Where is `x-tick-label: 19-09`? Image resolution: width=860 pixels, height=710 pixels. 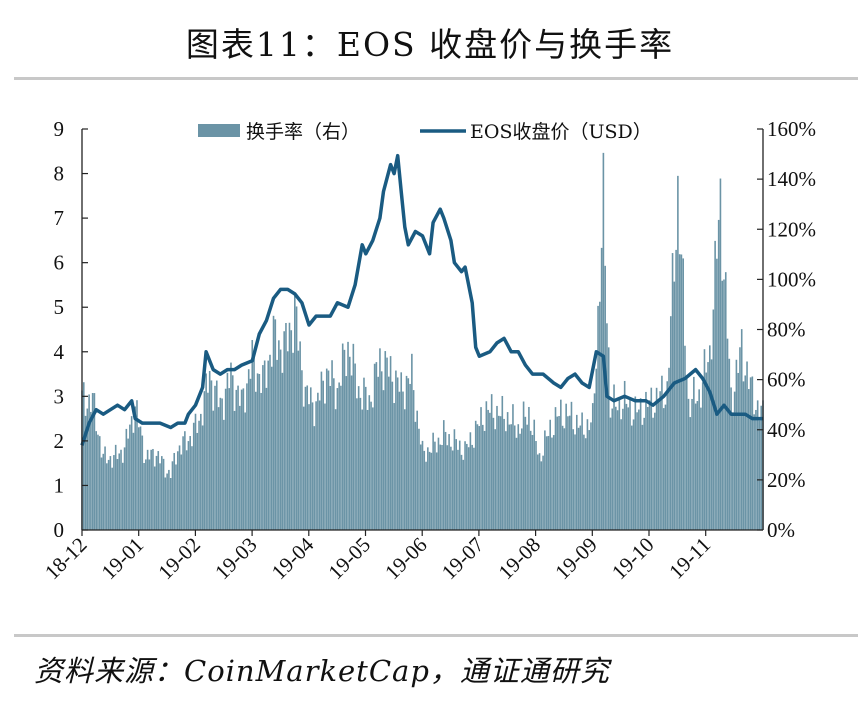
x-tick-label: 19-09 is located at coordinates (576, 559).